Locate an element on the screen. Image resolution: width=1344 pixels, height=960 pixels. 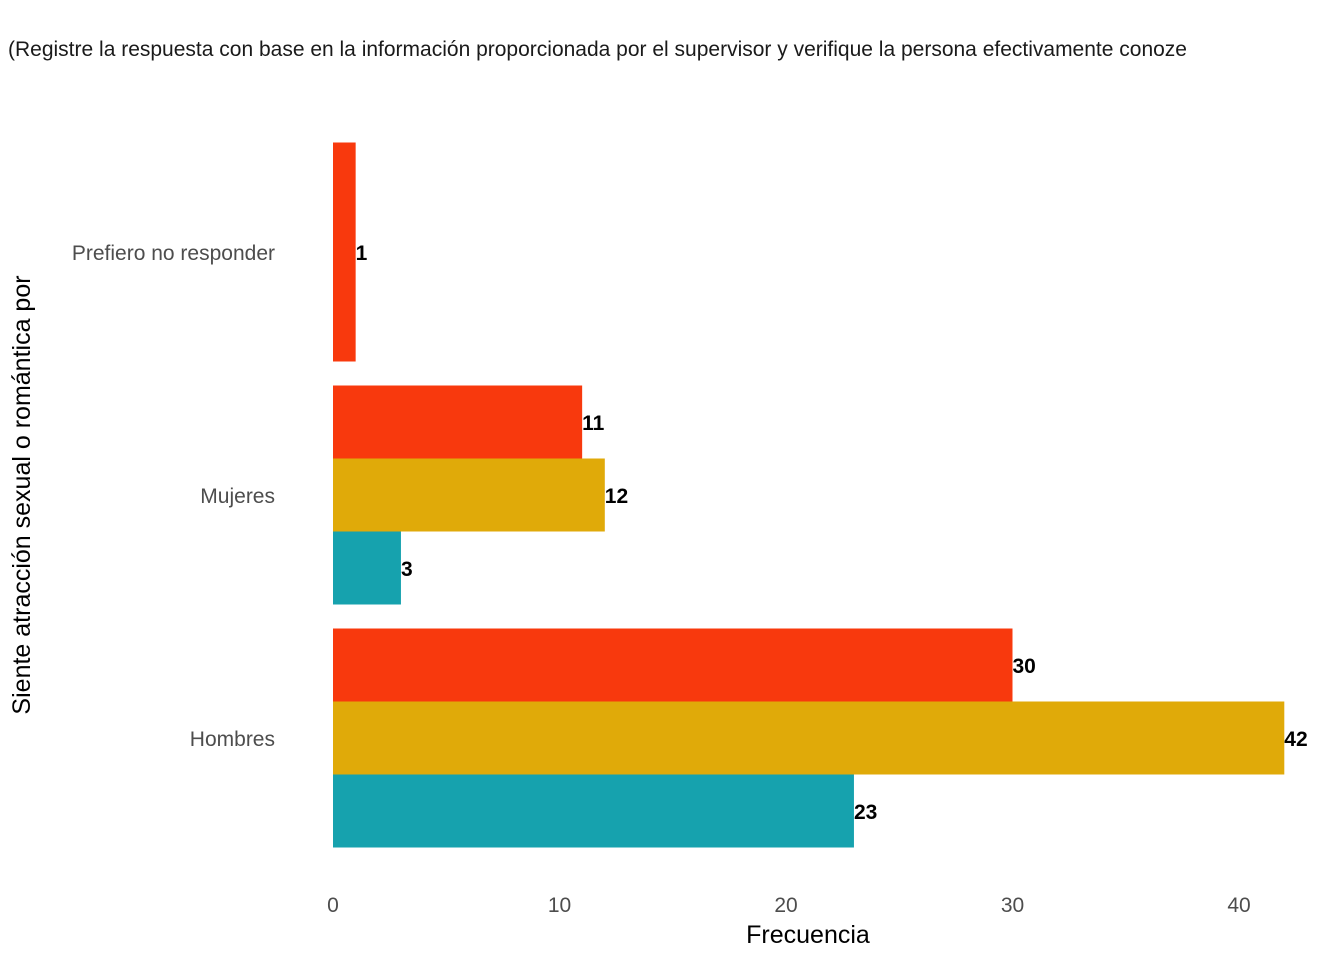
y-axis-tick-labels: Prefiero no responder Mujeres Hombres is located at coordinates (173, 496).